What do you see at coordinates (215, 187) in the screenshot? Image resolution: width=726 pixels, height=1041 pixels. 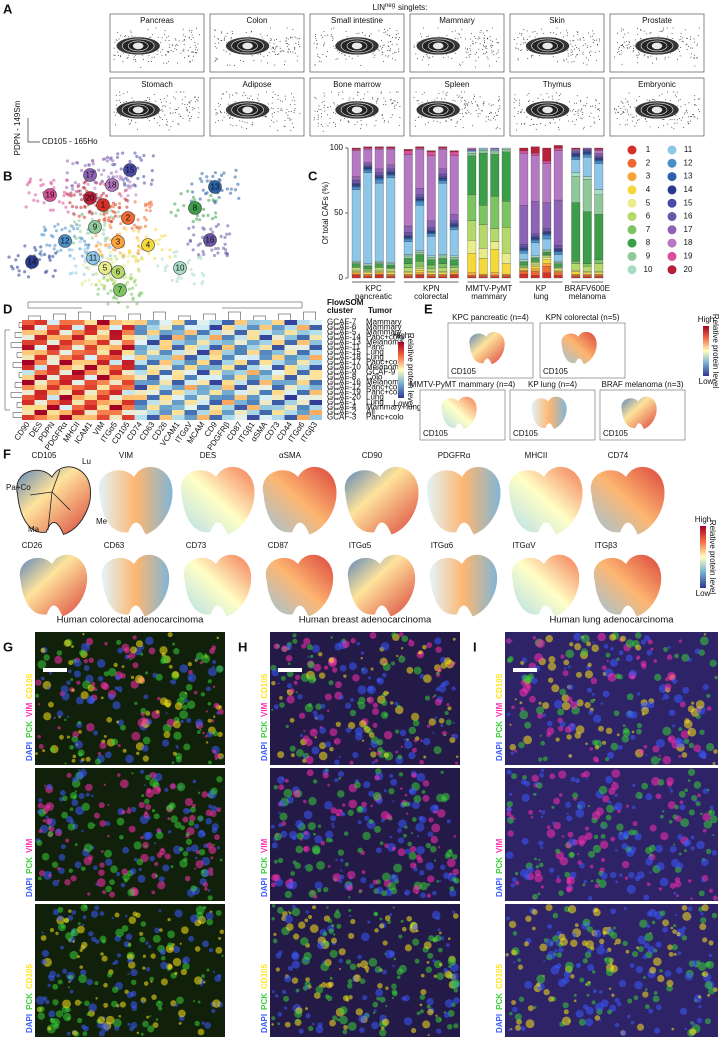 I see `cluster-label: 13` at bounding box center [215, 187].